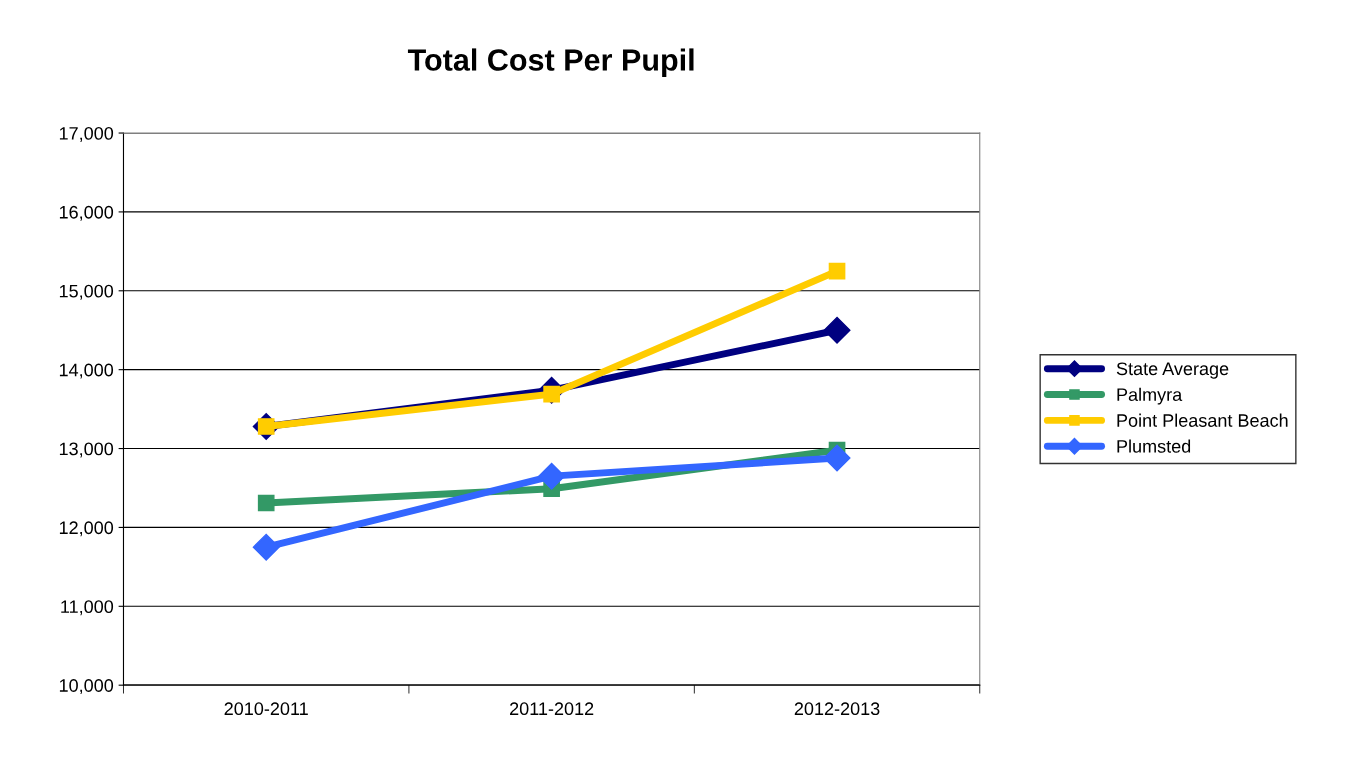 The image size is (1357, 769). What do you see at coordinates (1172, 370) in the screenshot?
I see `legend-label: State Average` at bounding box center [1172, 370].